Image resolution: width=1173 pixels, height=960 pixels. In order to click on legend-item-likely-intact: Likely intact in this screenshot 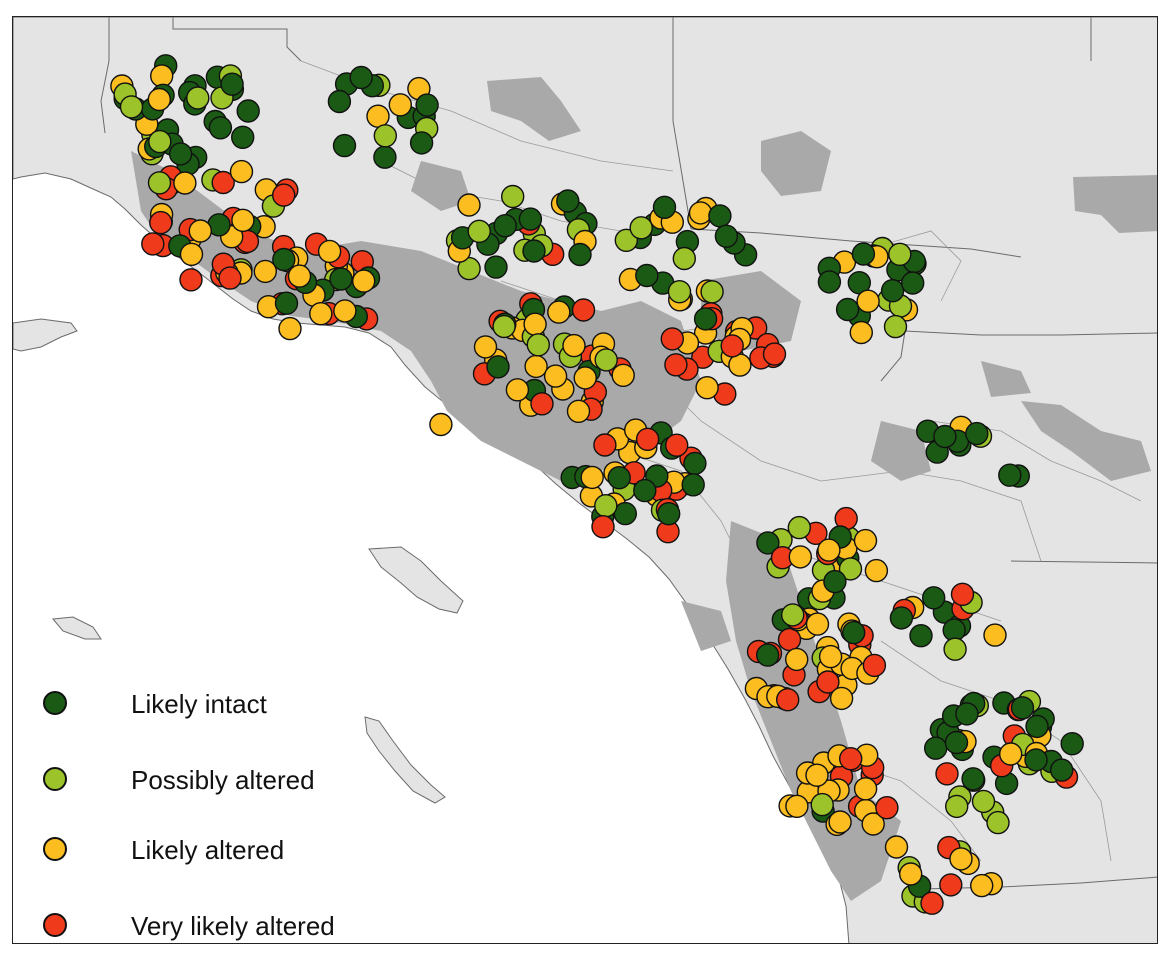, I will do `click(215, 705)`.